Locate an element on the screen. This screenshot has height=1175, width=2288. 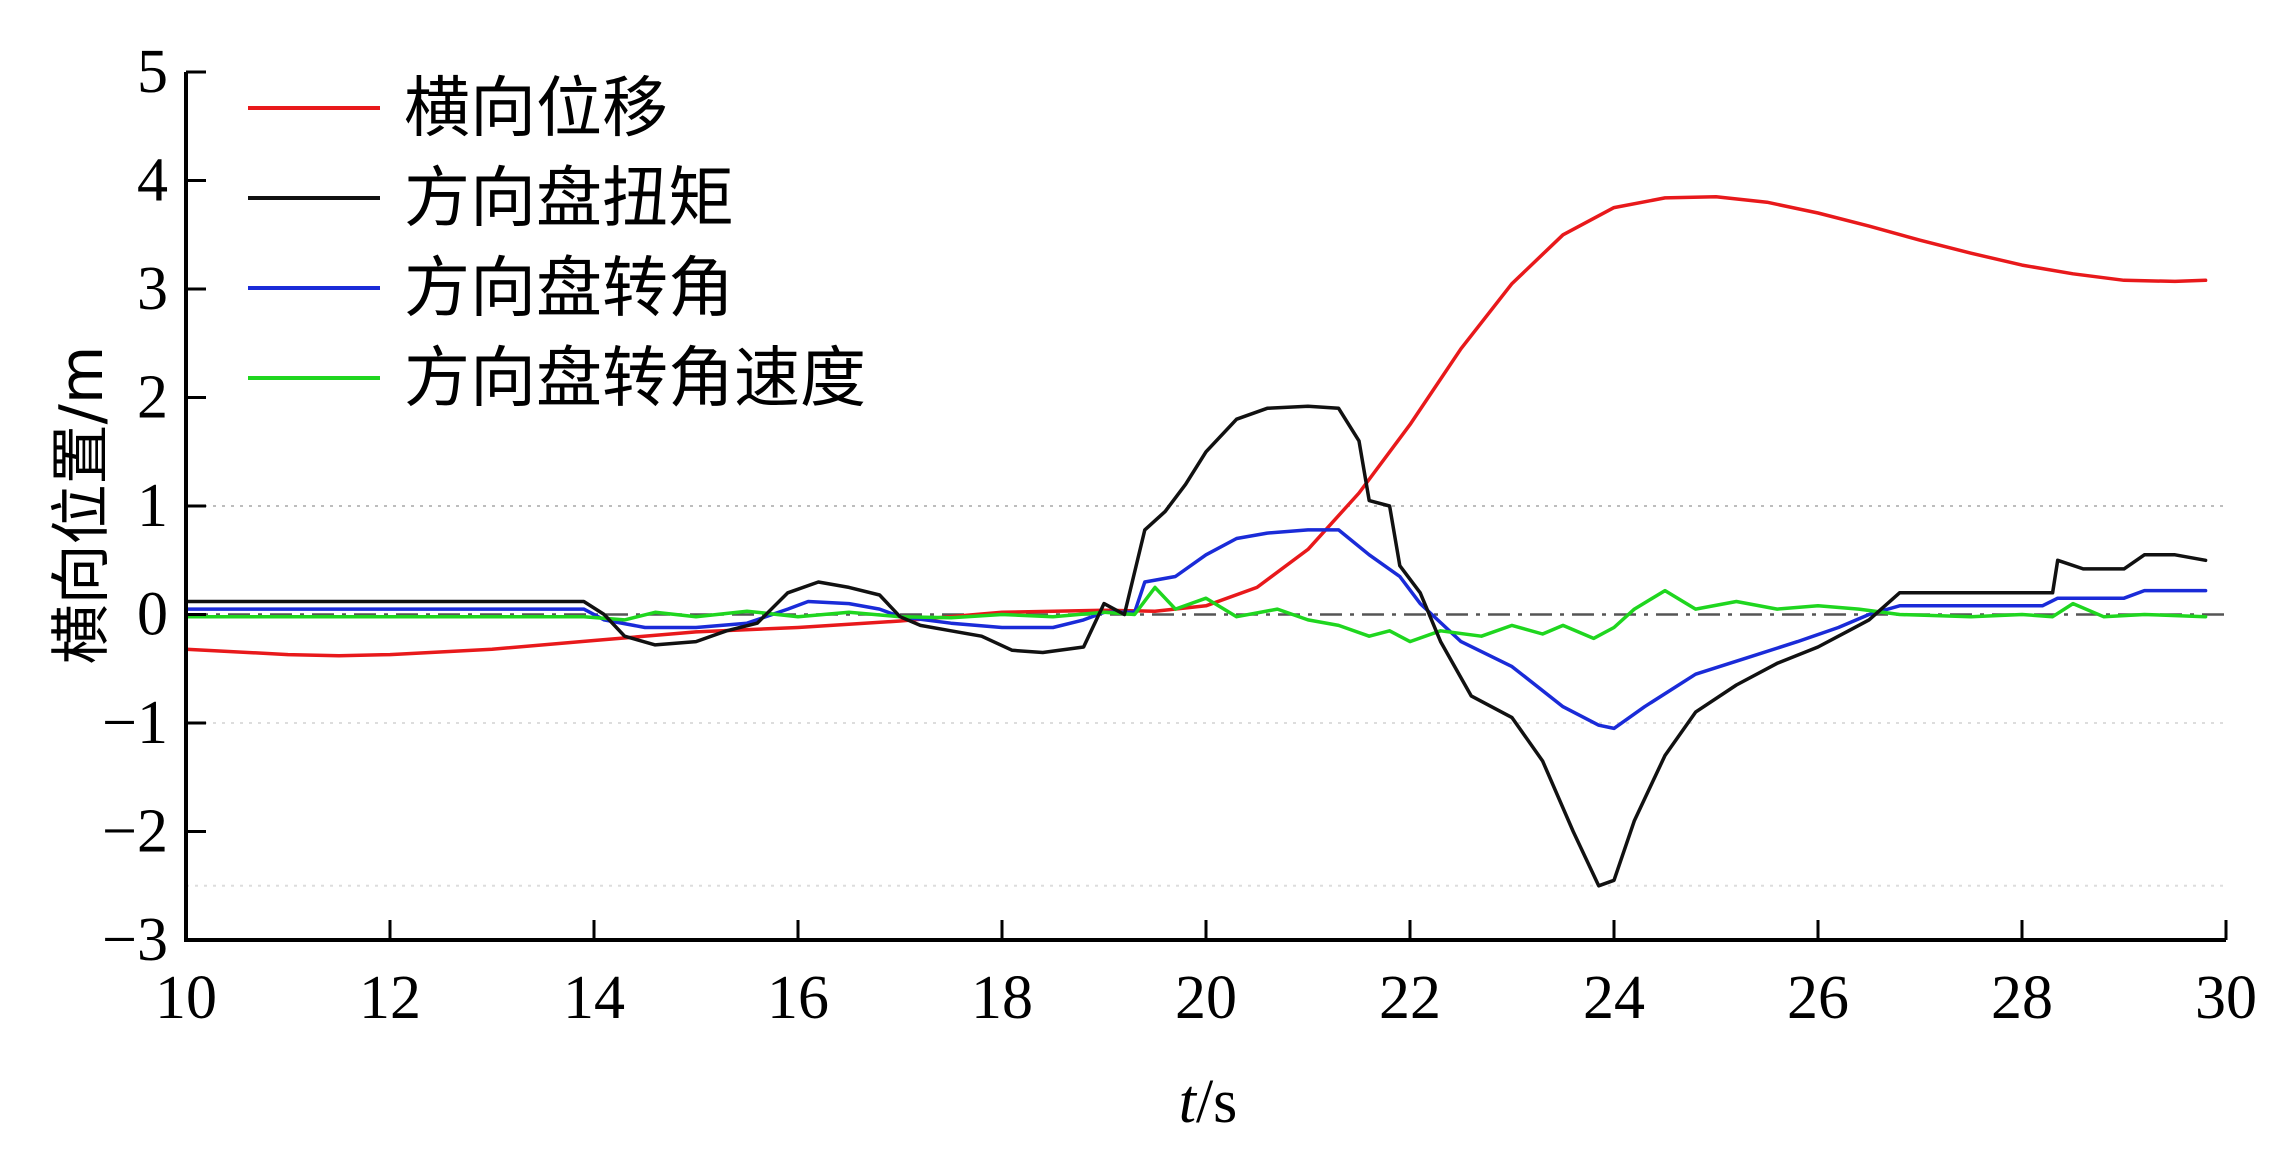
x-tick-label: 12 is located at coordinates (390, 998).